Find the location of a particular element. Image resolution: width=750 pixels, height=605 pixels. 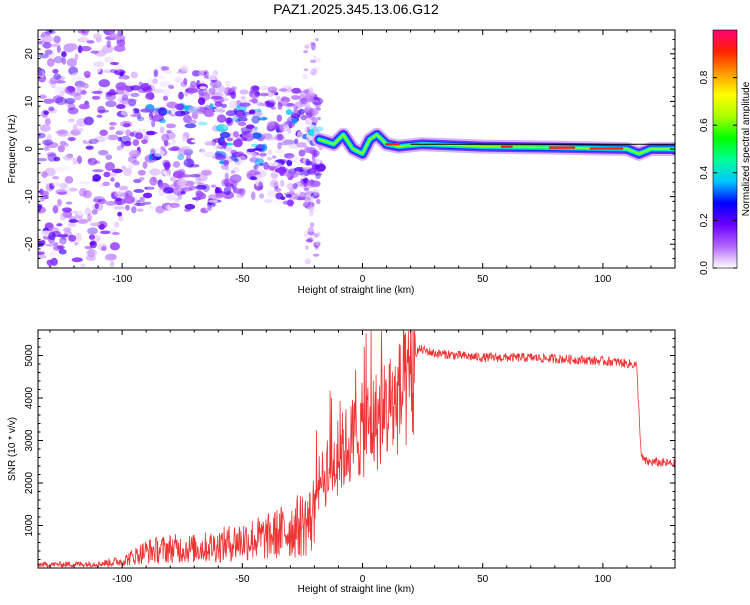

colorbar-gradient is located at coordinates (725, 149).